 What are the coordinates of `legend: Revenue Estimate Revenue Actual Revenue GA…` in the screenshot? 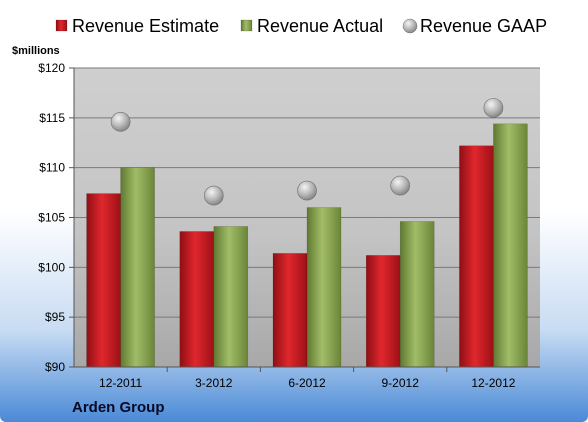 It's located at (301, 26).